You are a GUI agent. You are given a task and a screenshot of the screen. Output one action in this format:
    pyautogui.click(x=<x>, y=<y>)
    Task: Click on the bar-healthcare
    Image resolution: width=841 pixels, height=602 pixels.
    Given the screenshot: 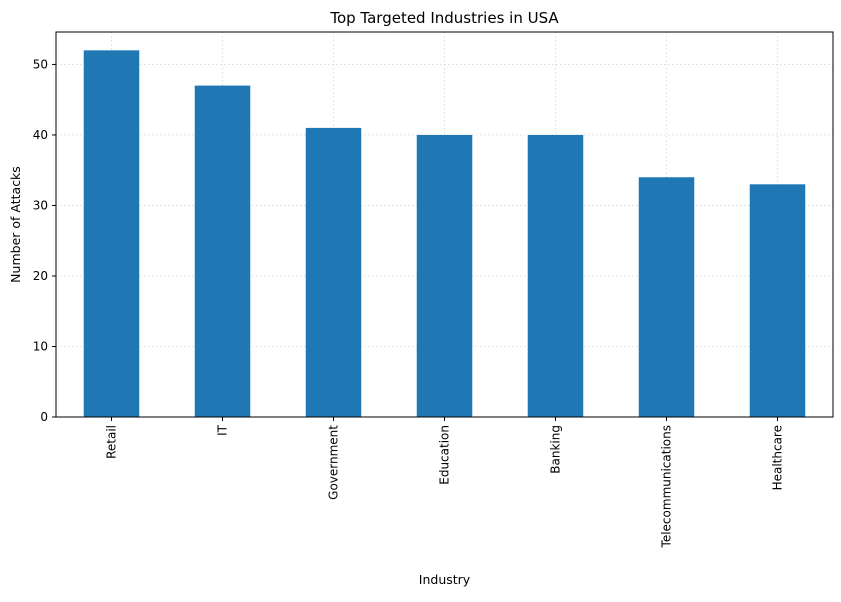 What is the action you would take?
    pyautogui.click(x=777, y=300)
    